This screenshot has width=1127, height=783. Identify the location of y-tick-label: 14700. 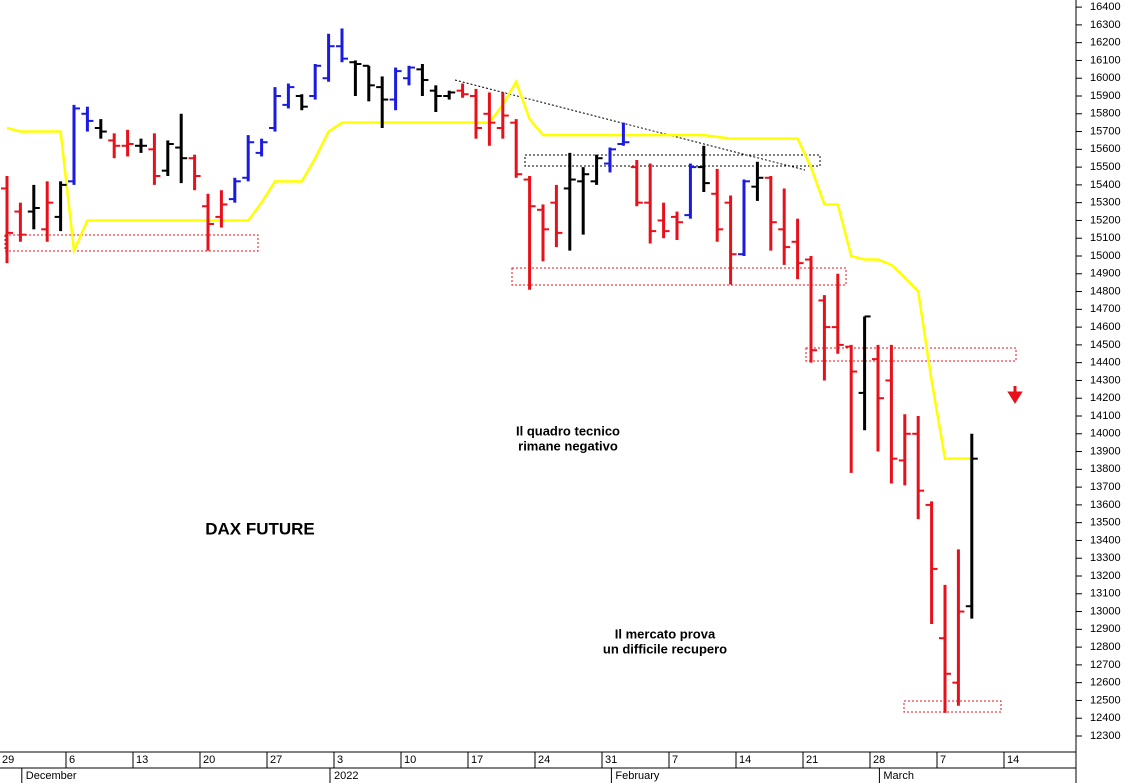
(1105, 309).